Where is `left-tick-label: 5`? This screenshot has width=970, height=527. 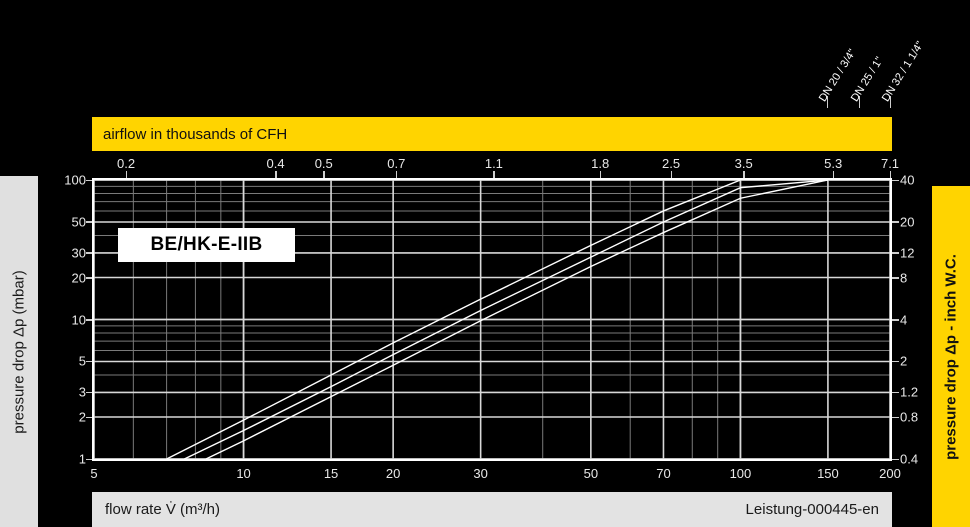 left-tick-label: 5 is located at coordinates (82, 361).